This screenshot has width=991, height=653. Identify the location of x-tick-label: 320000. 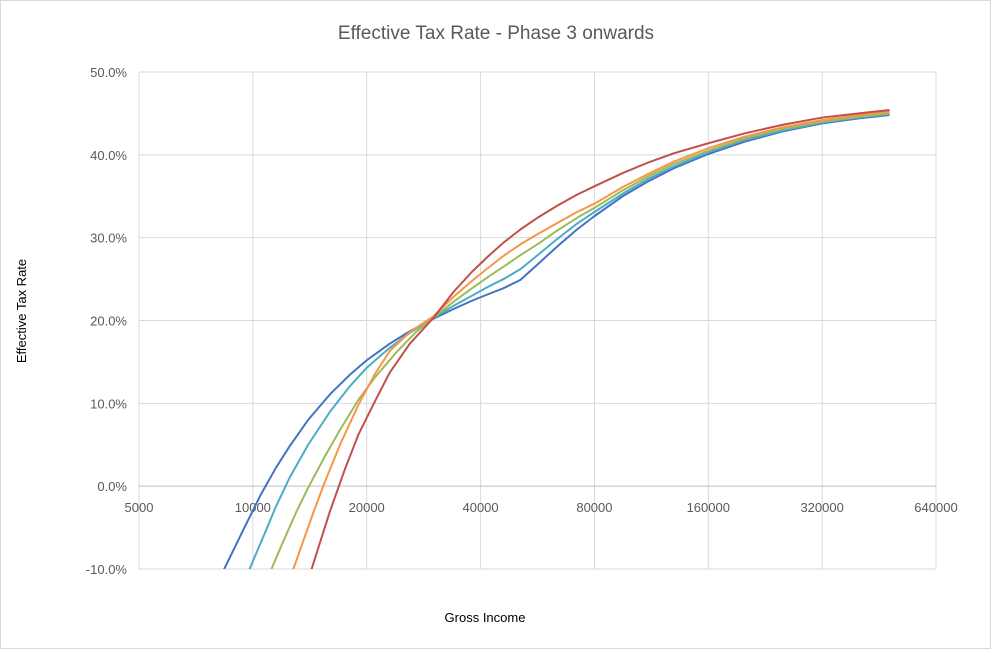
(821, 507).